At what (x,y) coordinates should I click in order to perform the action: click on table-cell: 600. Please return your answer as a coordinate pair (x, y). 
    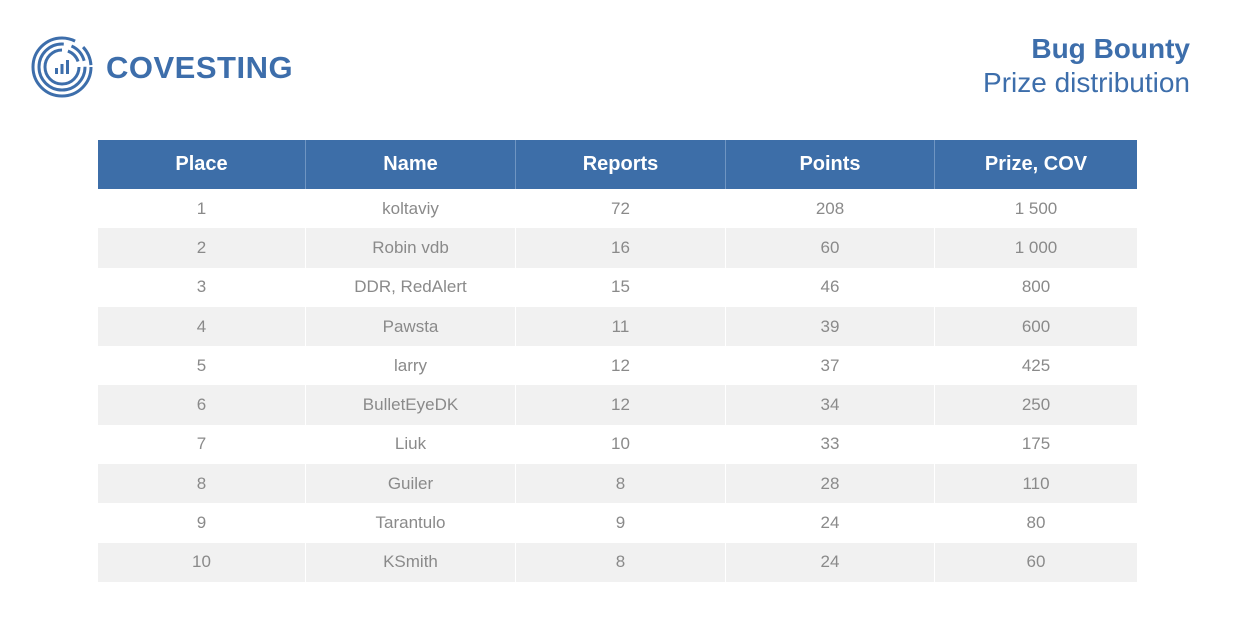
    Looking at the image, I should click on (1036, 326).